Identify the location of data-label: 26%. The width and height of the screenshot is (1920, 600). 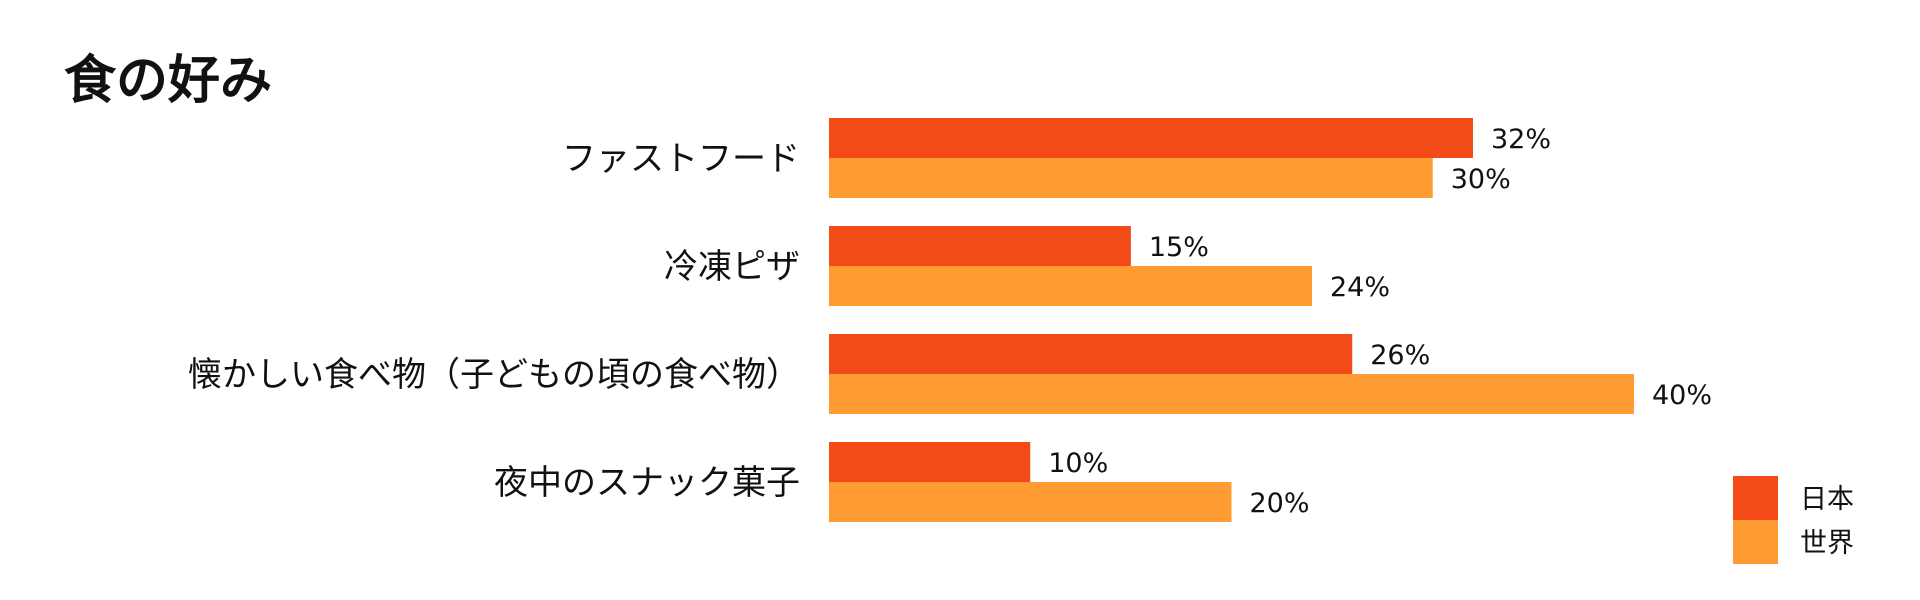
(1400, 355).